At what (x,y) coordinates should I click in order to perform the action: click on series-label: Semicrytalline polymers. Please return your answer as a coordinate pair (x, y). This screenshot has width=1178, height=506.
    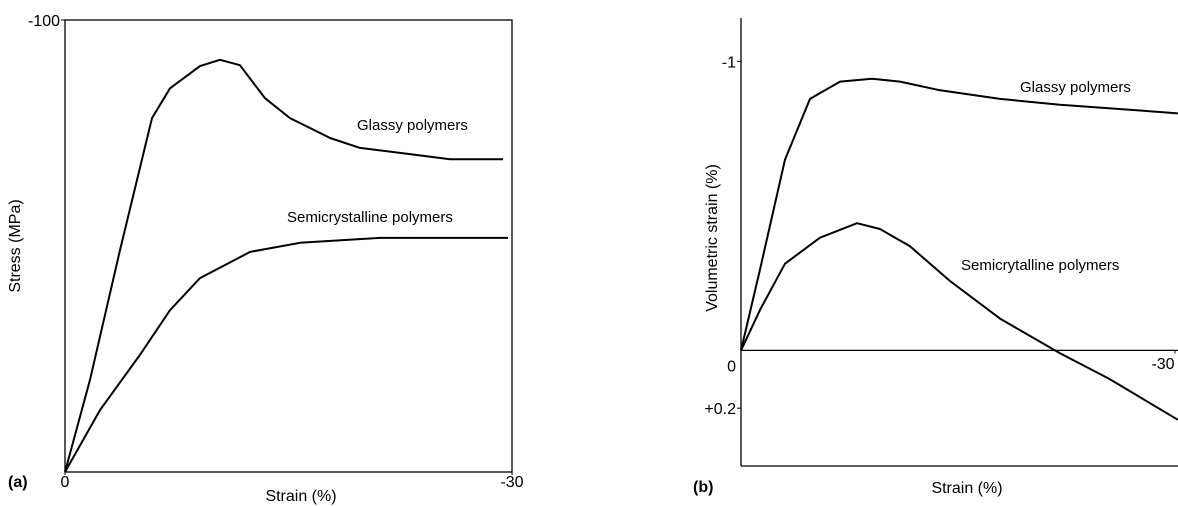
    Looking at the image, I should click on (1040, 265).